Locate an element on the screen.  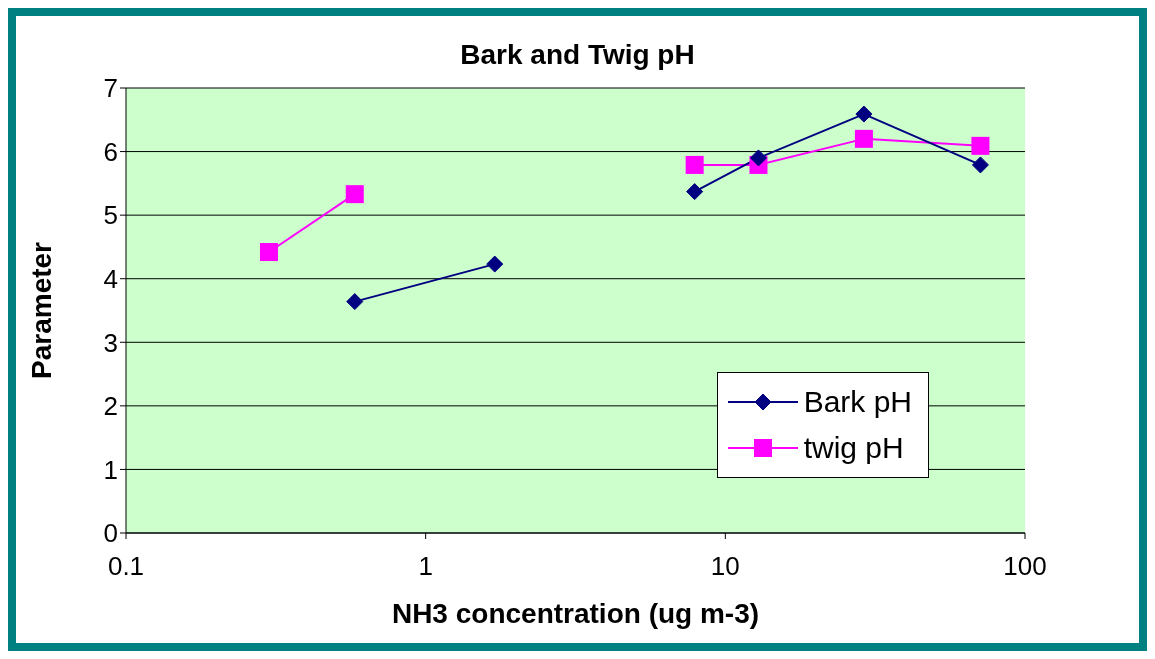
x-tick-label: 1 is located at coordinates (425, 566).